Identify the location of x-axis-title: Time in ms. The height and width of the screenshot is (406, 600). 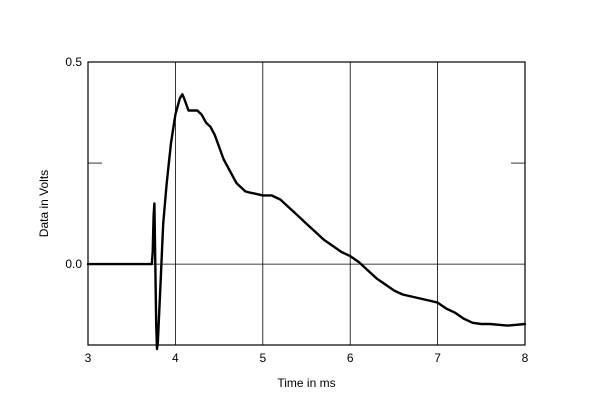
(306, 383).